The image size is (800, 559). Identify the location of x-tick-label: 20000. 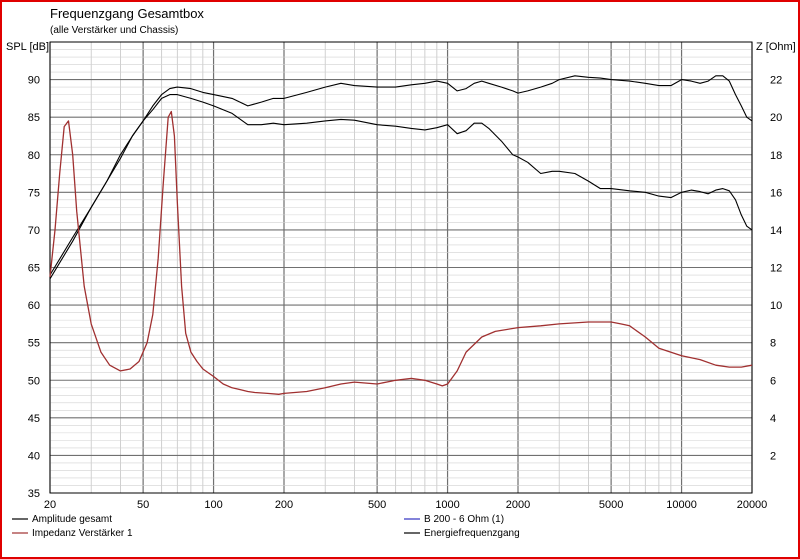
(752, 505).